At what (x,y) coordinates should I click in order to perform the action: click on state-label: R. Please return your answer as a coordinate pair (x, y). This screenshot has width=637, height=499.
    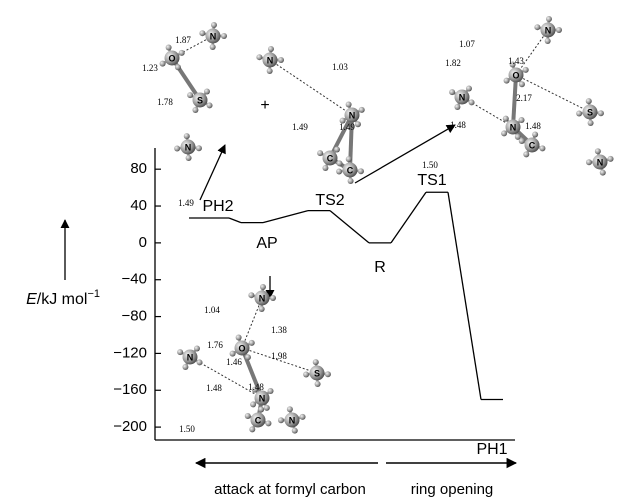
    Looking at the image, I should click on (380, 267).